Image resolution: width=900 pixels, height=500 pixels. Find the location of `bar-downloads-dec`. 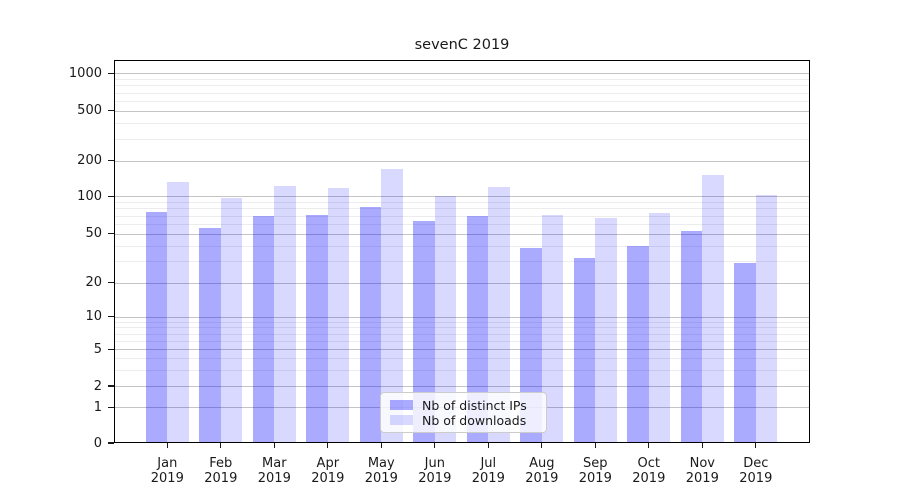

bar-downloads-dec is located at coordinates (766, 318).